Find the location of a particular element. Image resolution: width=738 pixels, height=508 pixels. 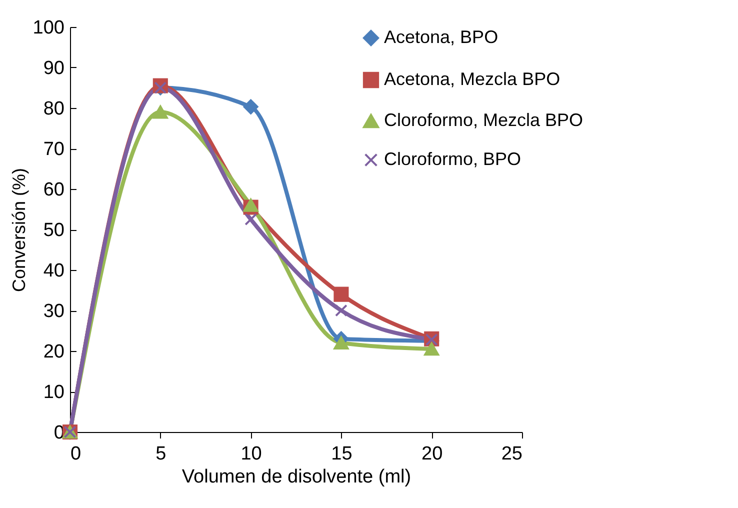

legend-label: Acetona, Mezcla BPO is located at coordinates (472, 79).